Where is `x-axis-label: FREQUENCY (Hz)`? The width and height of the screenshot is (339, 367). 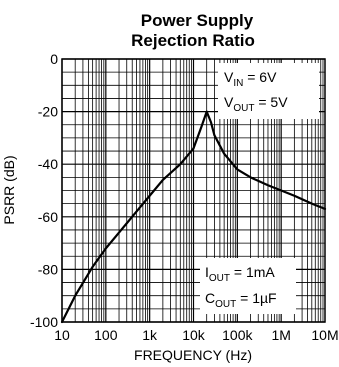
x-axis-label: FREQUENCY (Hz) is located at coordinates (193, 355).